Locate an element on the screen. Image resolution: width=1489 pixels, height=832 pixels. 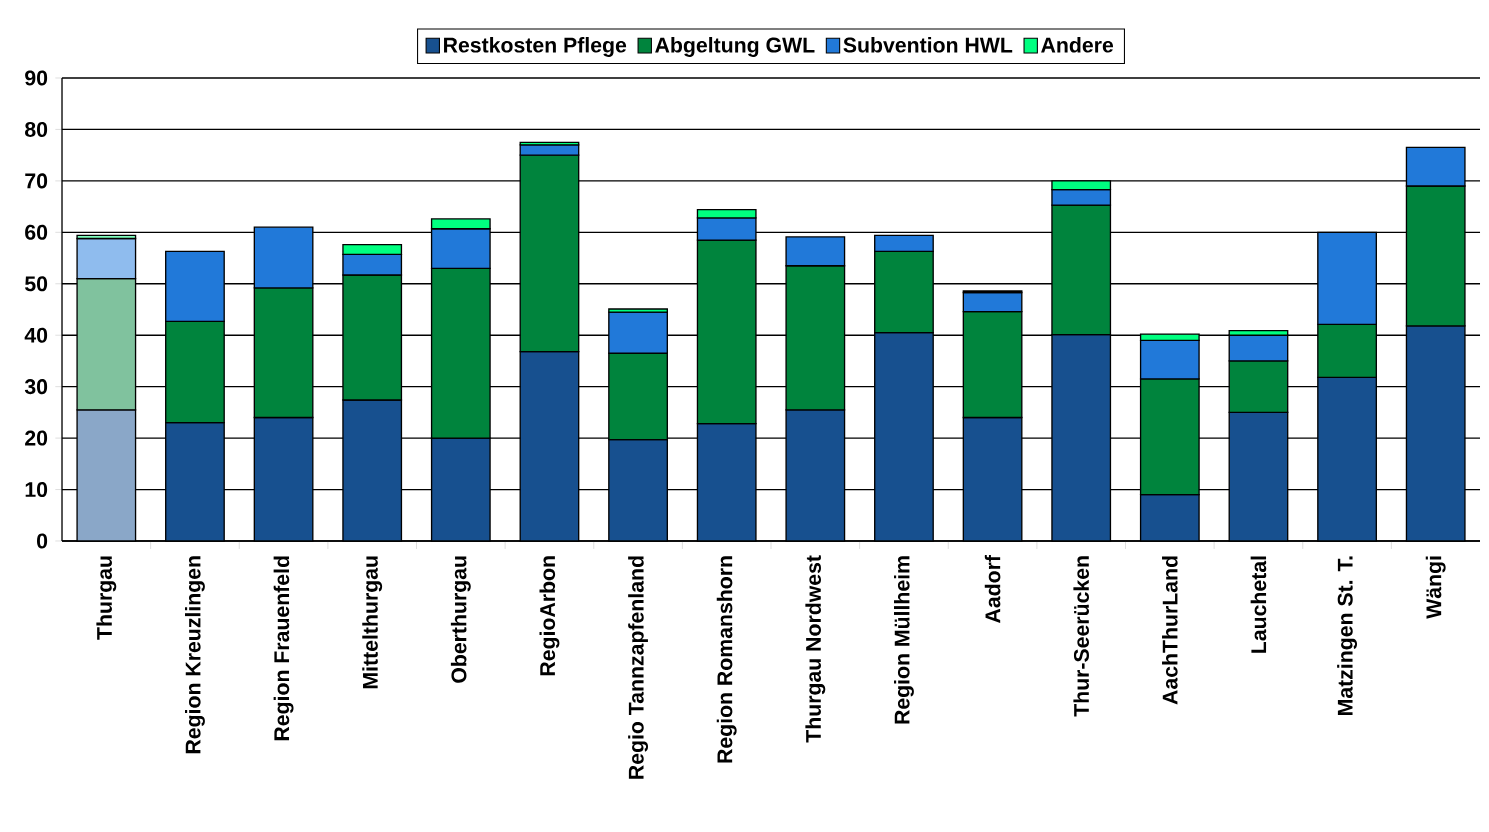
x-tick-label: Aadorf is located at coordinates (992, 588).